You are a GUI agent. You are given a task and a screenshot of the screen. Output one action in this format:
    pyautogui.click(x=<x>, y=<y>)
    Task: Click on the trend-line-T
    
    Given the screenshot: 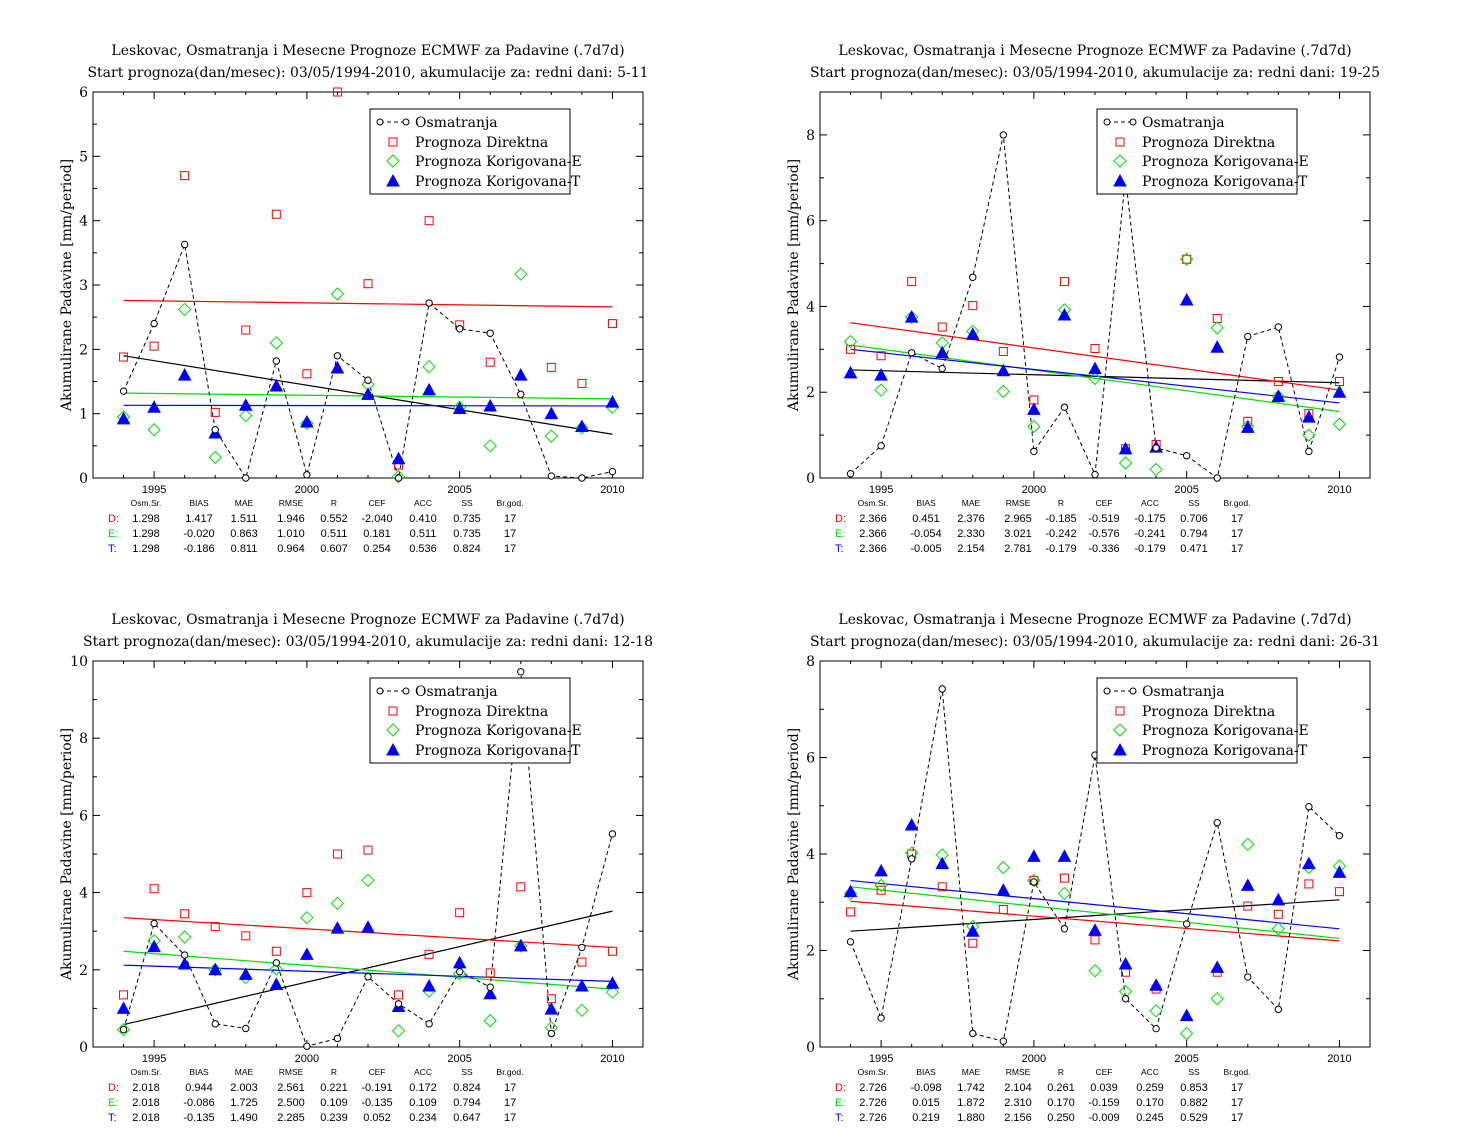 What is the action you would take?
    pyautogui.click(x=1095, y=376)
    